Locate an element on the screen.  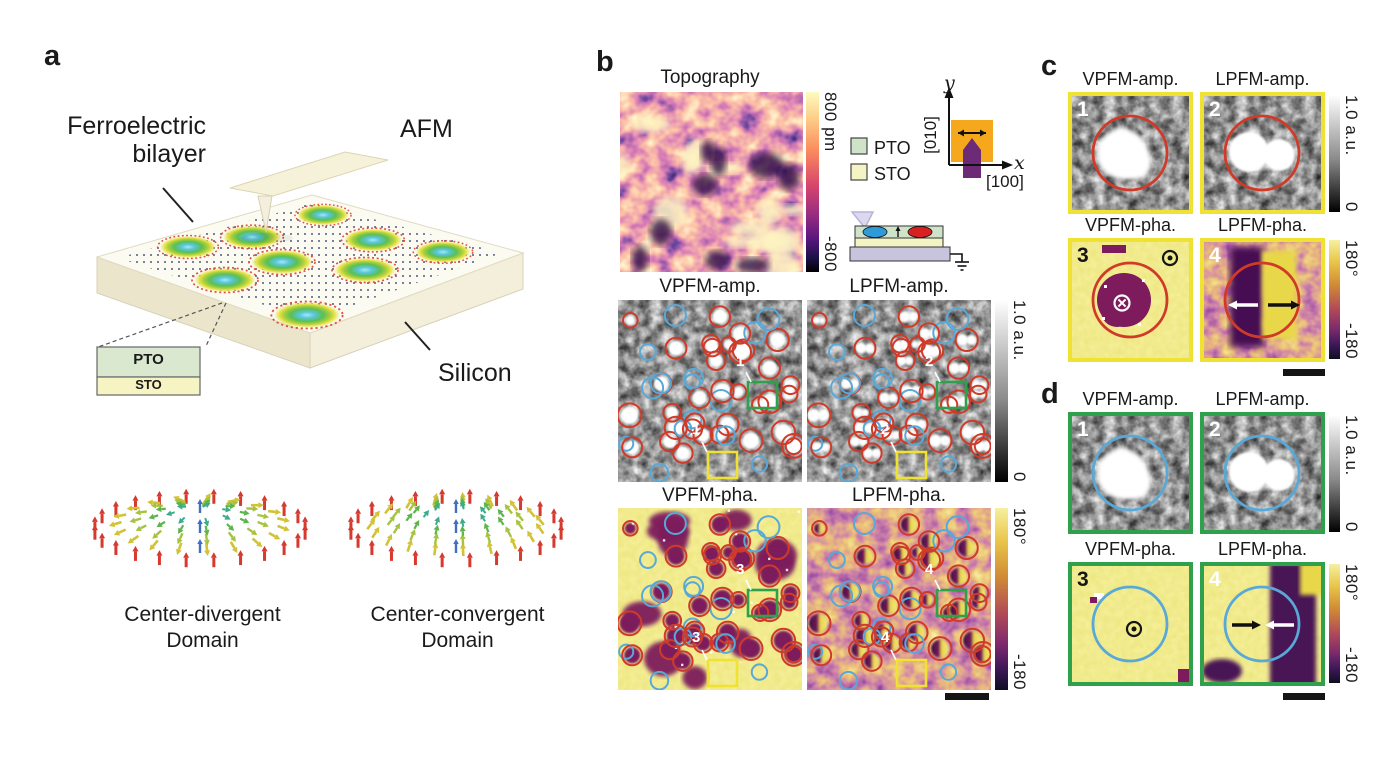
tile-c1-number: 1 is located at coordinates (1083, 109).